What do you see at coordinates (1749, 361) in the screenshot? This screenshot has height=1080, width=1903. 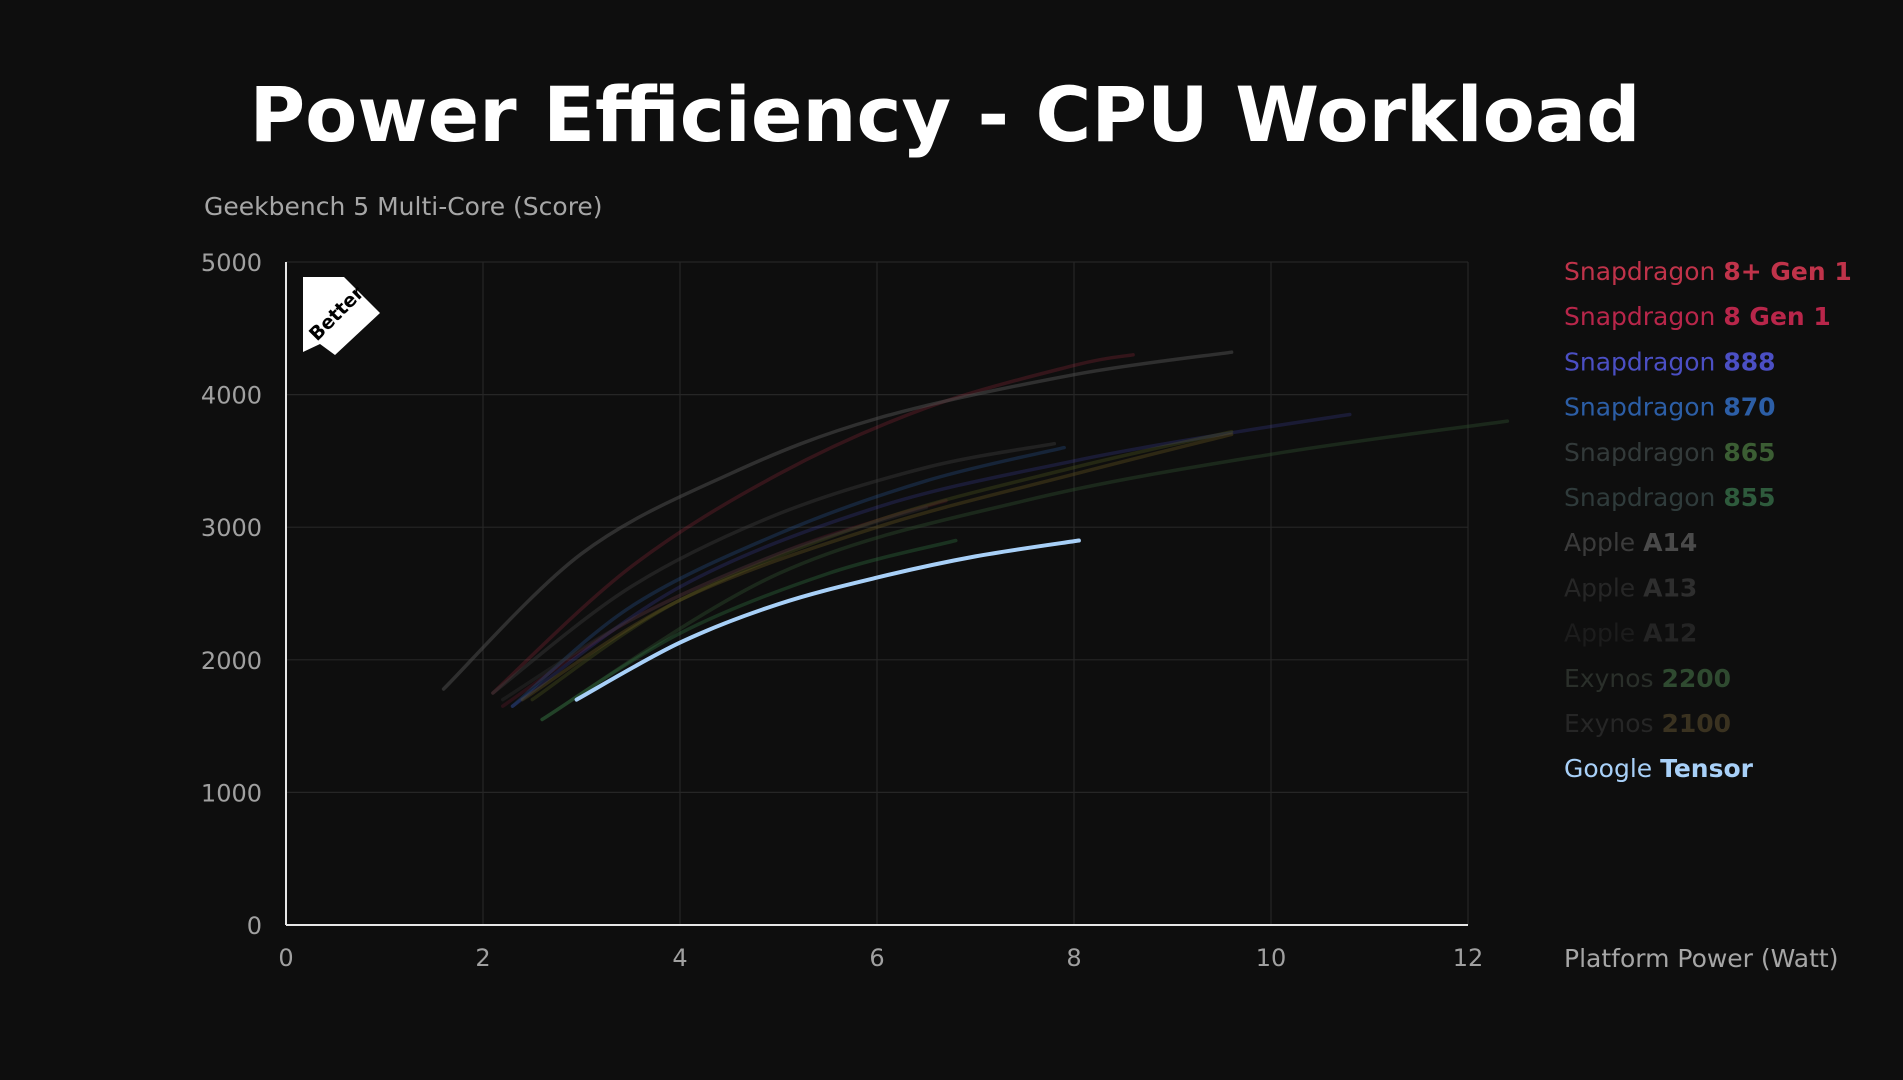 I see `legend-suffix: 888` at bounding box center [1749, 361].